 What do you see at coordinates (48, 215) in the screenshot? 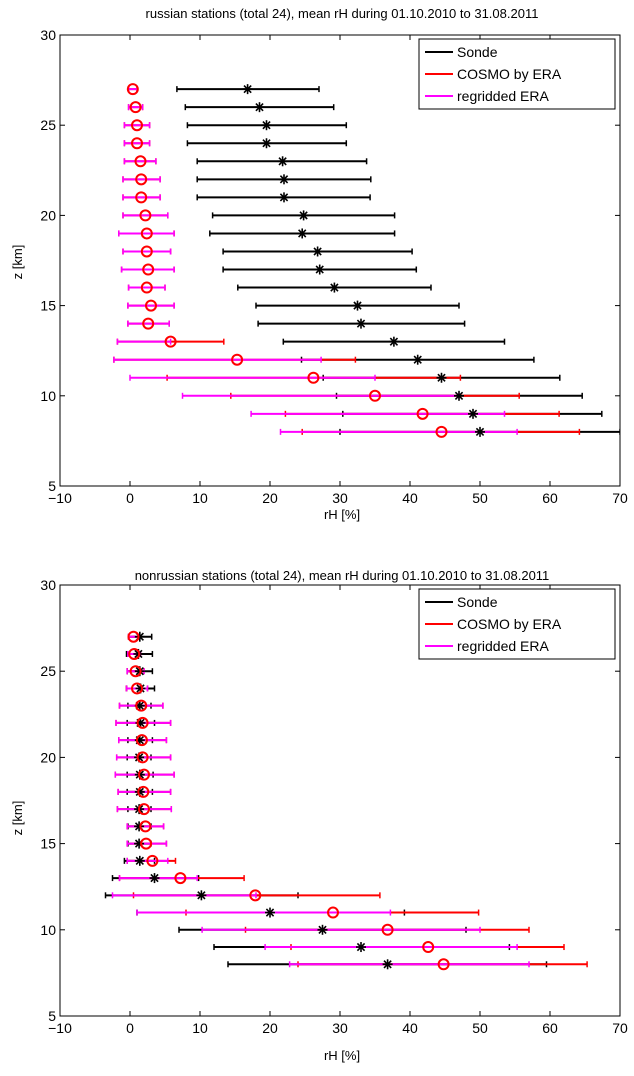
I see `y-tick-label: 20` at bounding box center [48, 215].